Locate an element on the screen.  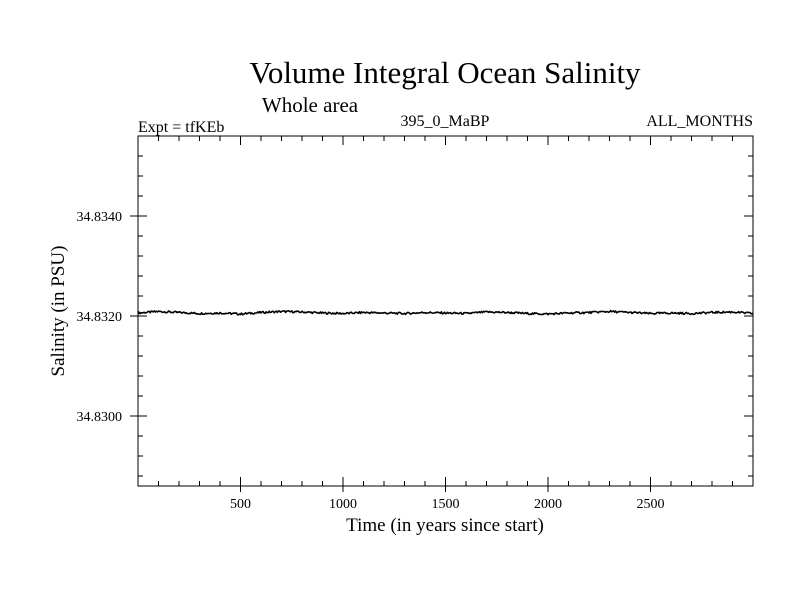
experiment-label: Expt = tfKEb is located at coordinates (181, 127).